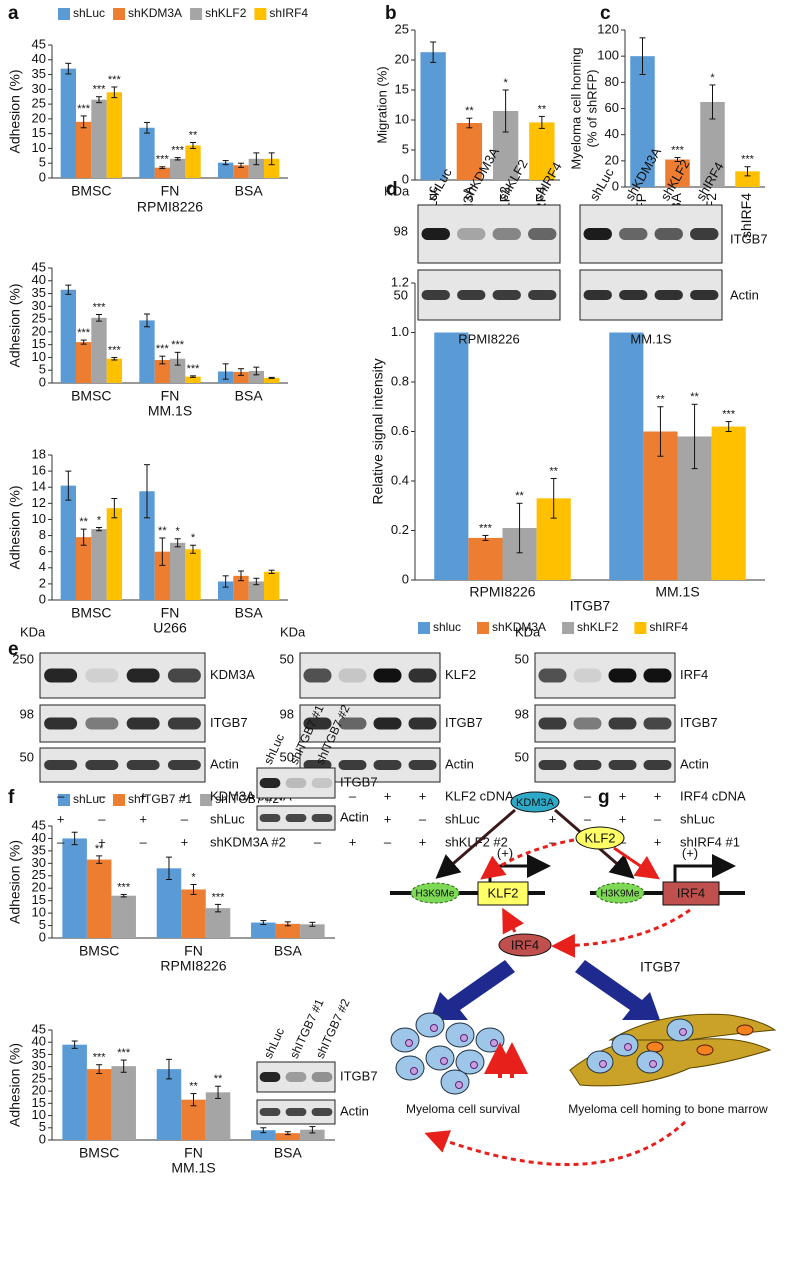 This screenshot has width=788, height=1263. What do you see at coordinates (381, 104) in the screenshot?
I see `y-axis-label: Migration (%)` at bounding box center [381, 104].